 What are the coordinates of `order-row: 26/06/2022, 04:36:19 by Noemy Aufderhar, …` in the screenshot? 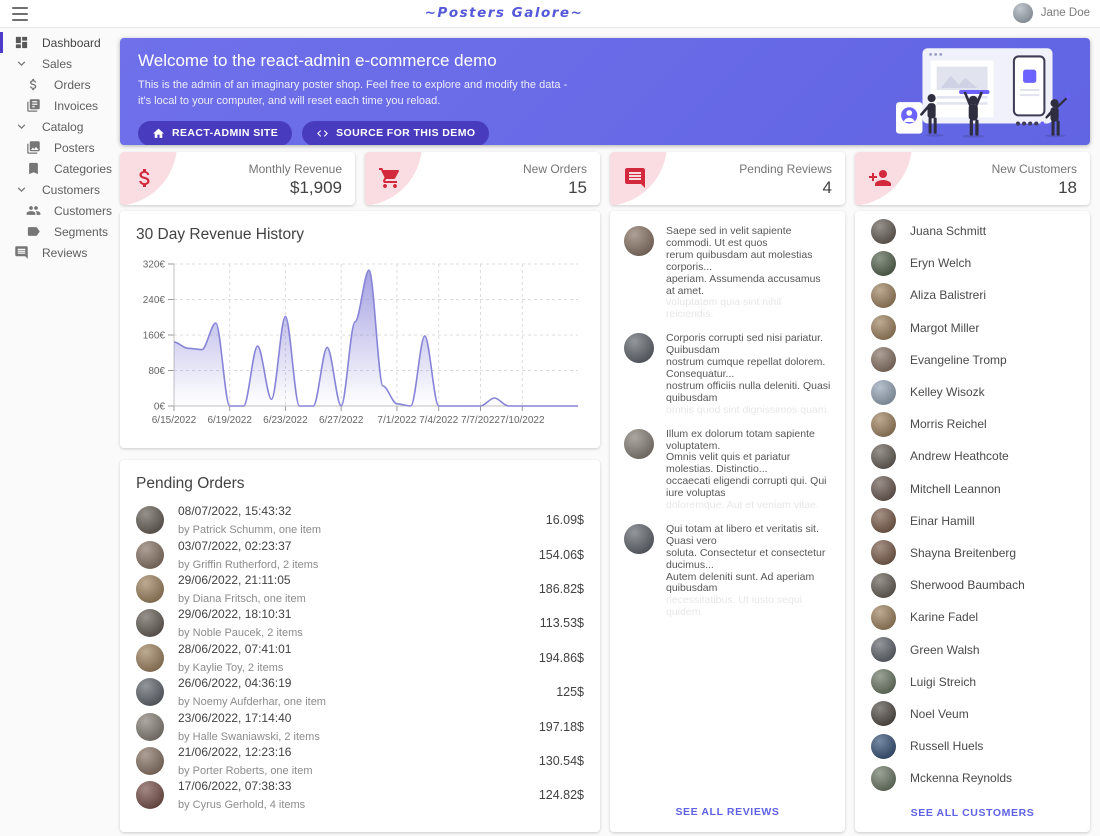 It's located at (360, 692).